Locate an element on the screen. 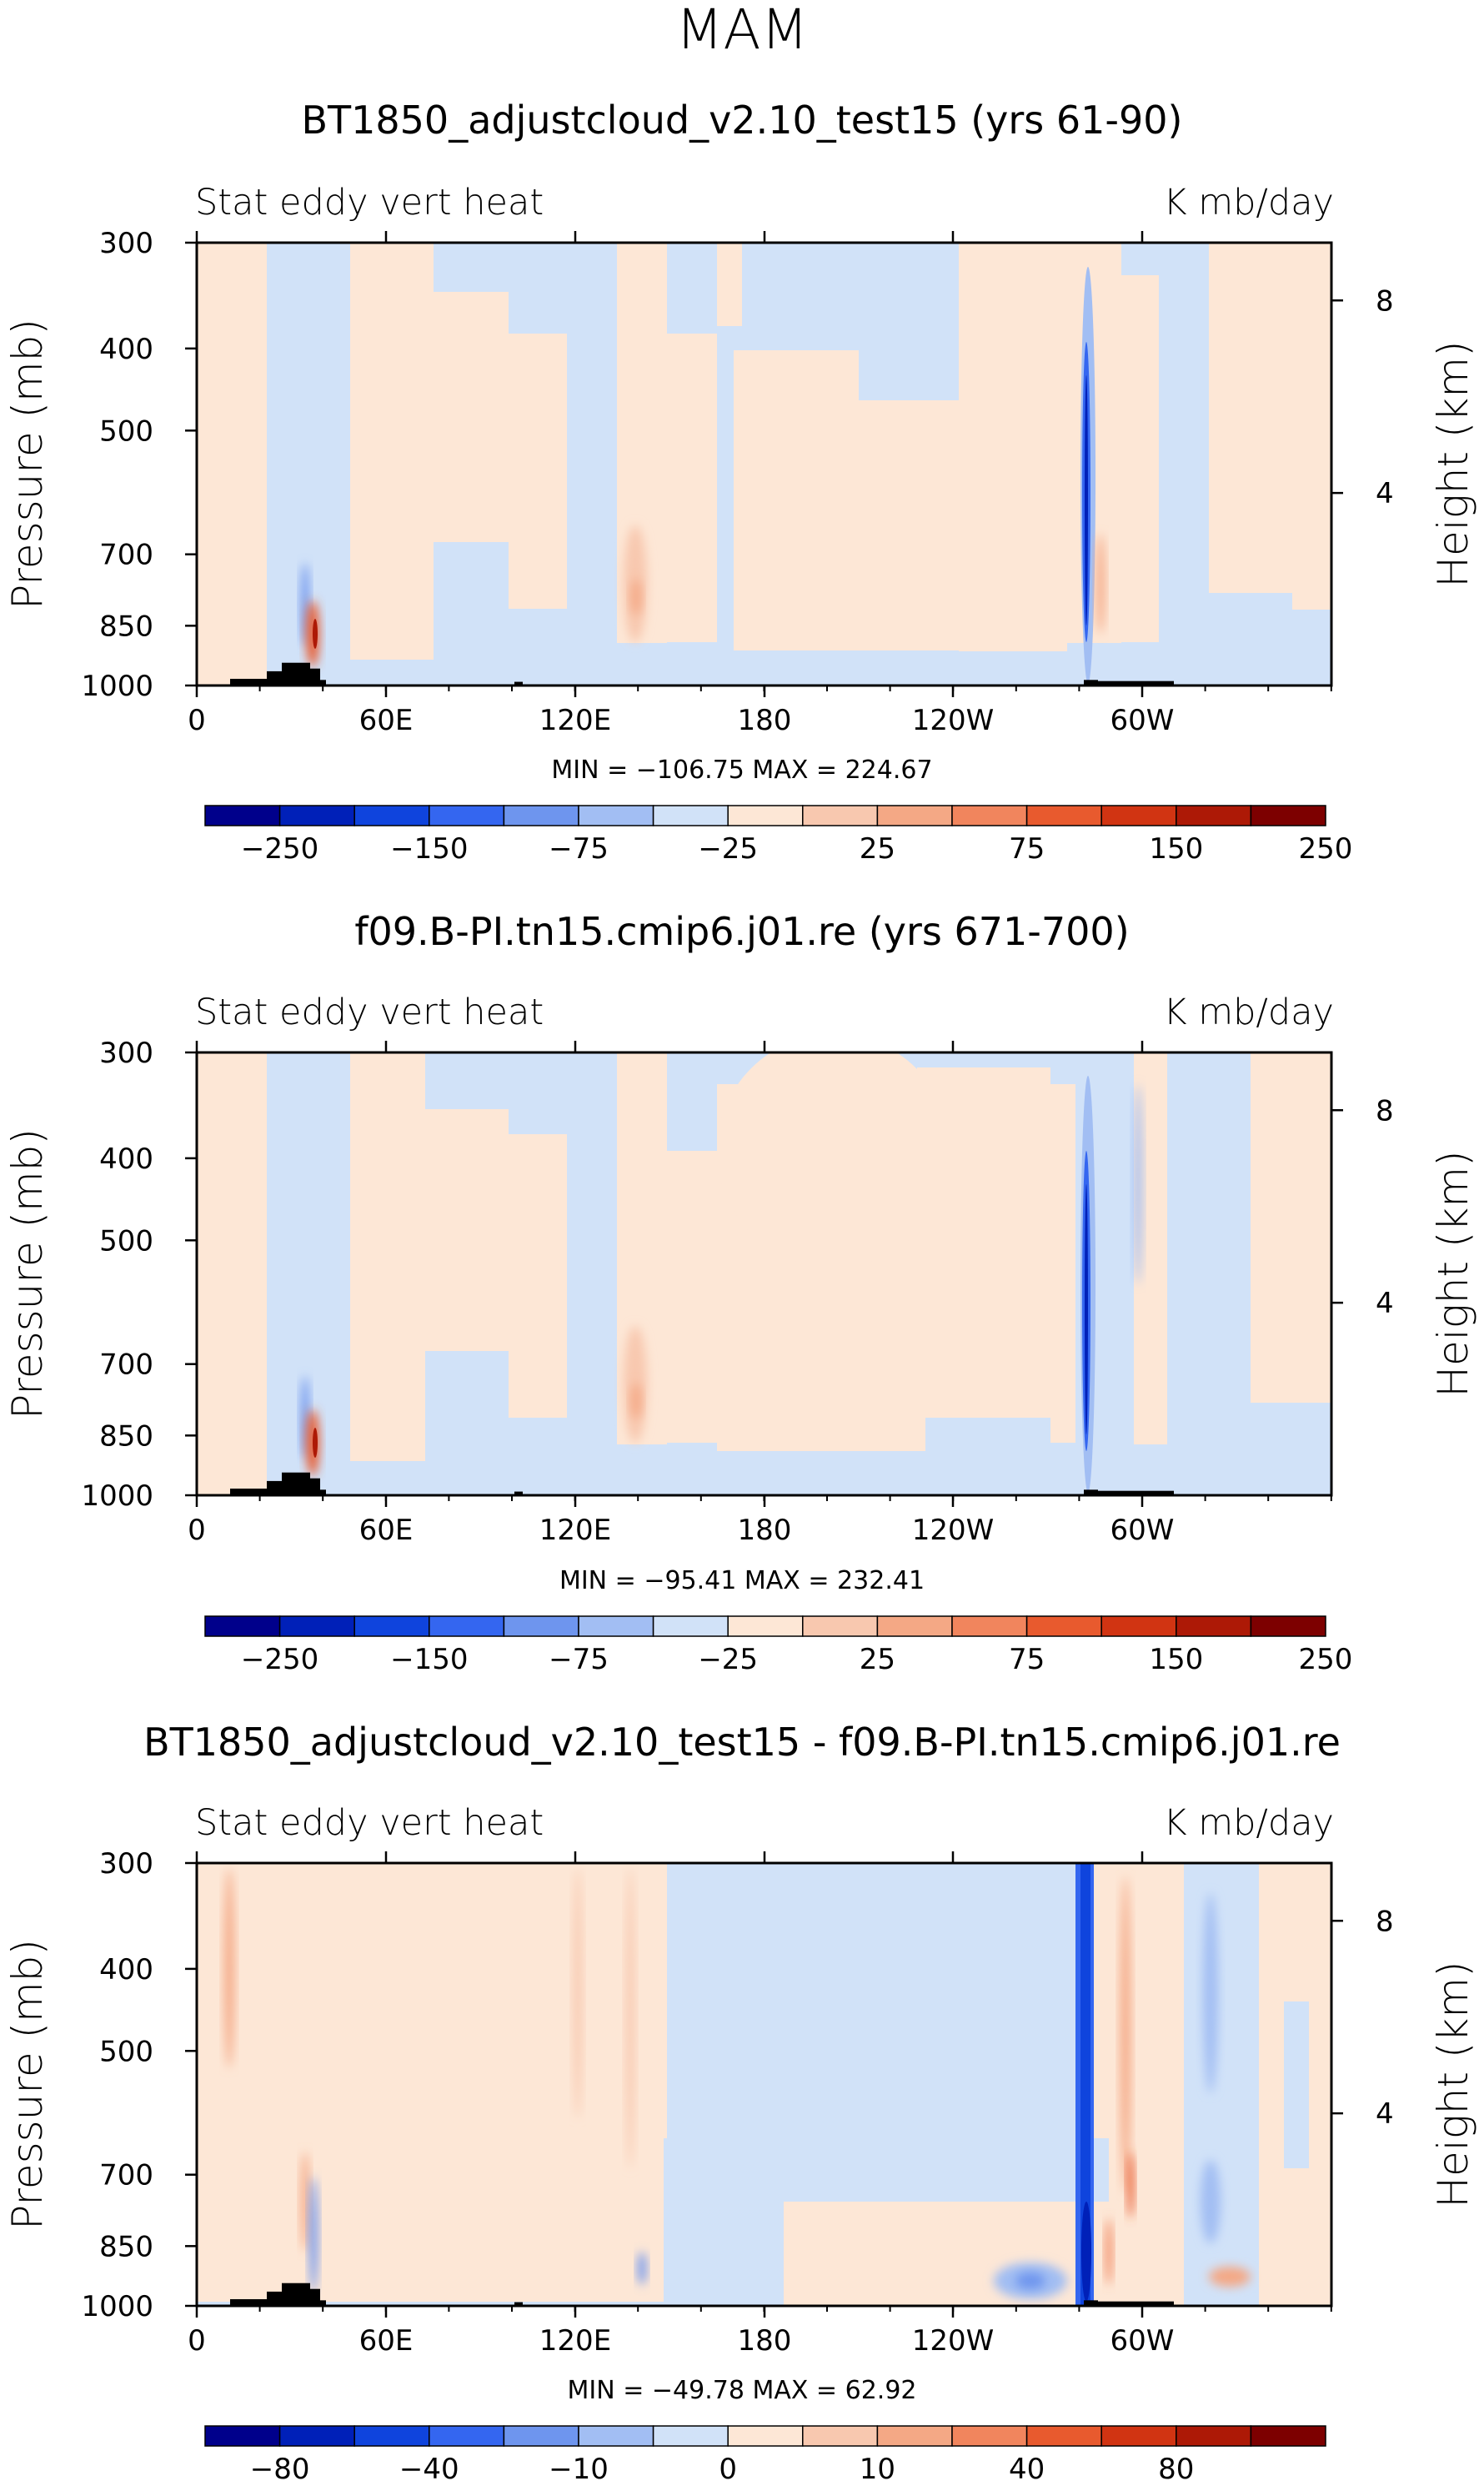 The height and width of the screenshot is (2481, 1484). y-tick-label: 850 is located at coordinates (126, 626).